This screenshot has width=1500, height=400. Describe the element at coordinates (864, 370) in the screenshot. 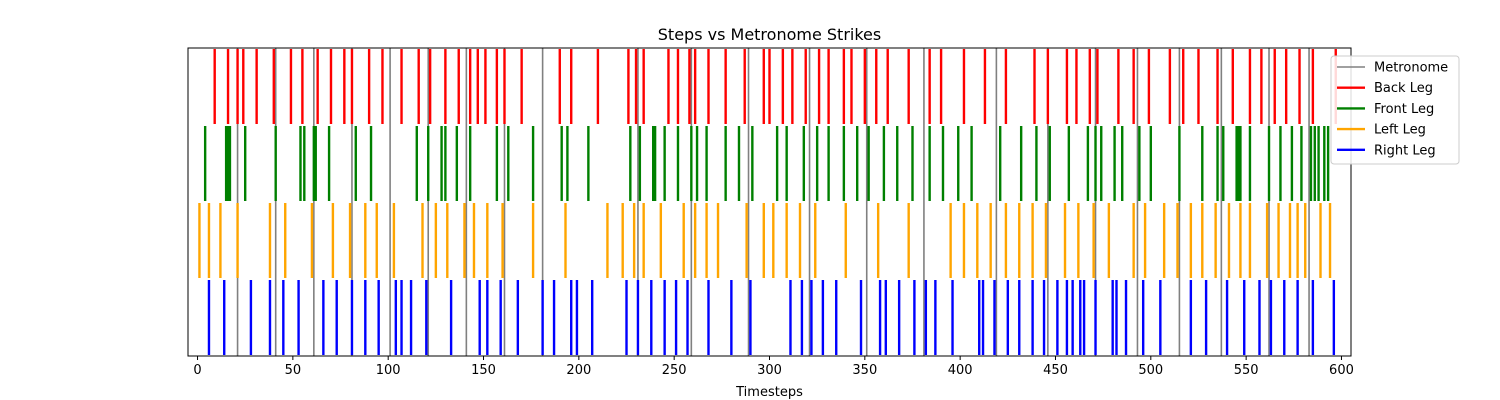

I see `x-tick-label: 350` at that location.